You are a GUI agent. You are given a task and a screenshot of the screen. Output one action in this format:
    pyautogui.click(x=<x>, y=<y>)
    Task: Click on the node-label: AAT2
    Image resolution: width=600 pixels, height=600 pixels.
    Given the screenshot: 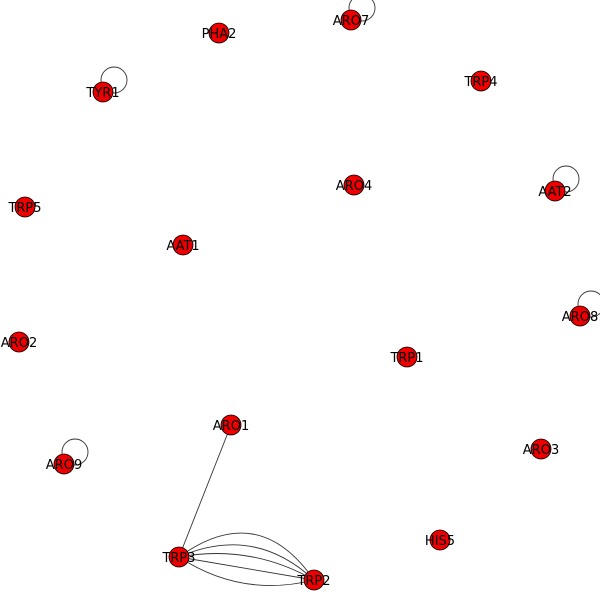 What is the action you would take?
    pyautogui.click(x=554, y=192)
    